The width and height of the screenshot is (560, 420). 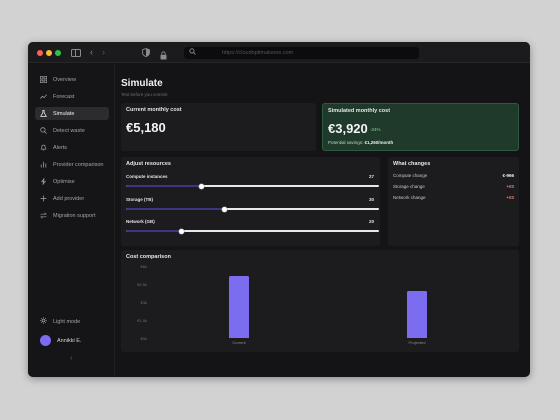 What do you see at coordinates (346, 142) in the screenshot?
I see `savings-label: Potential savings:` at bounding box center [346, 142].